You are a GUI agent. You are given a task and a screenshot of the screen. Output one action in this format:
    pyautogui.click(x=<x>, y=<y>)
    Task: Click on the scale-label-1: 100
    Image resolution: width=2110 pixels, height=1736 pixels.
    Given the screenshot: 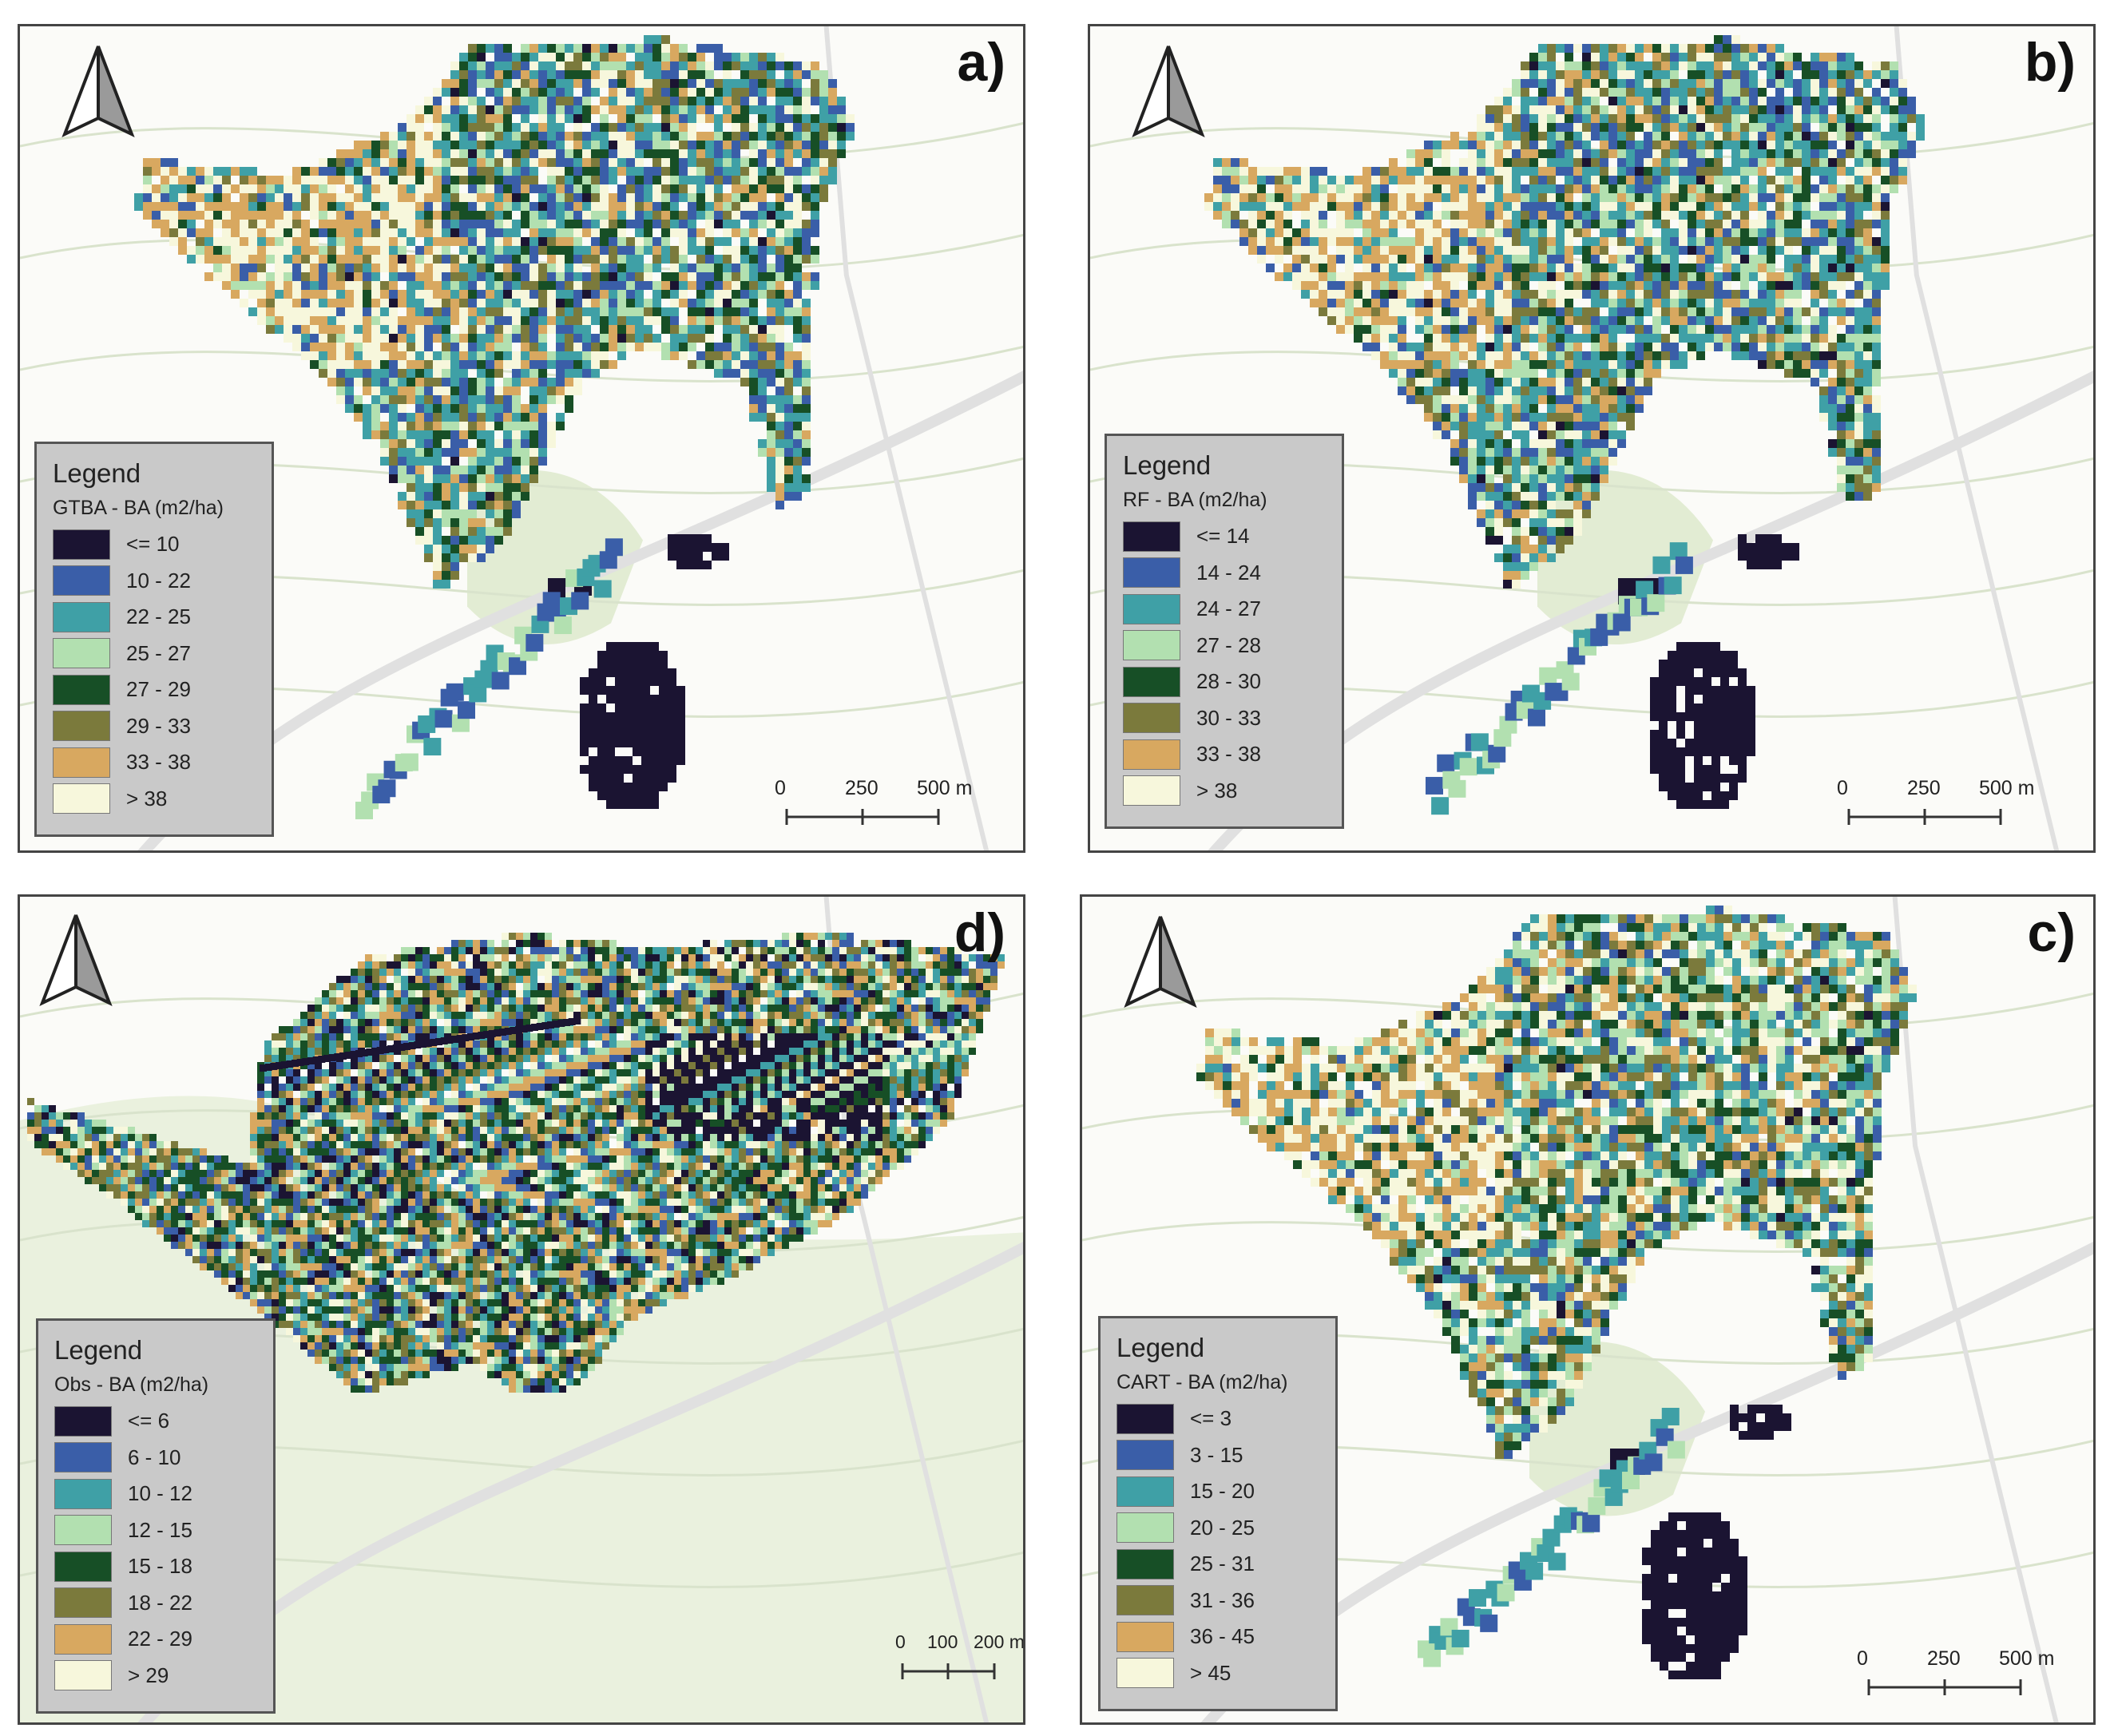 What is the action you would take?
    pyautogui.click(x=942, y=1641)
    